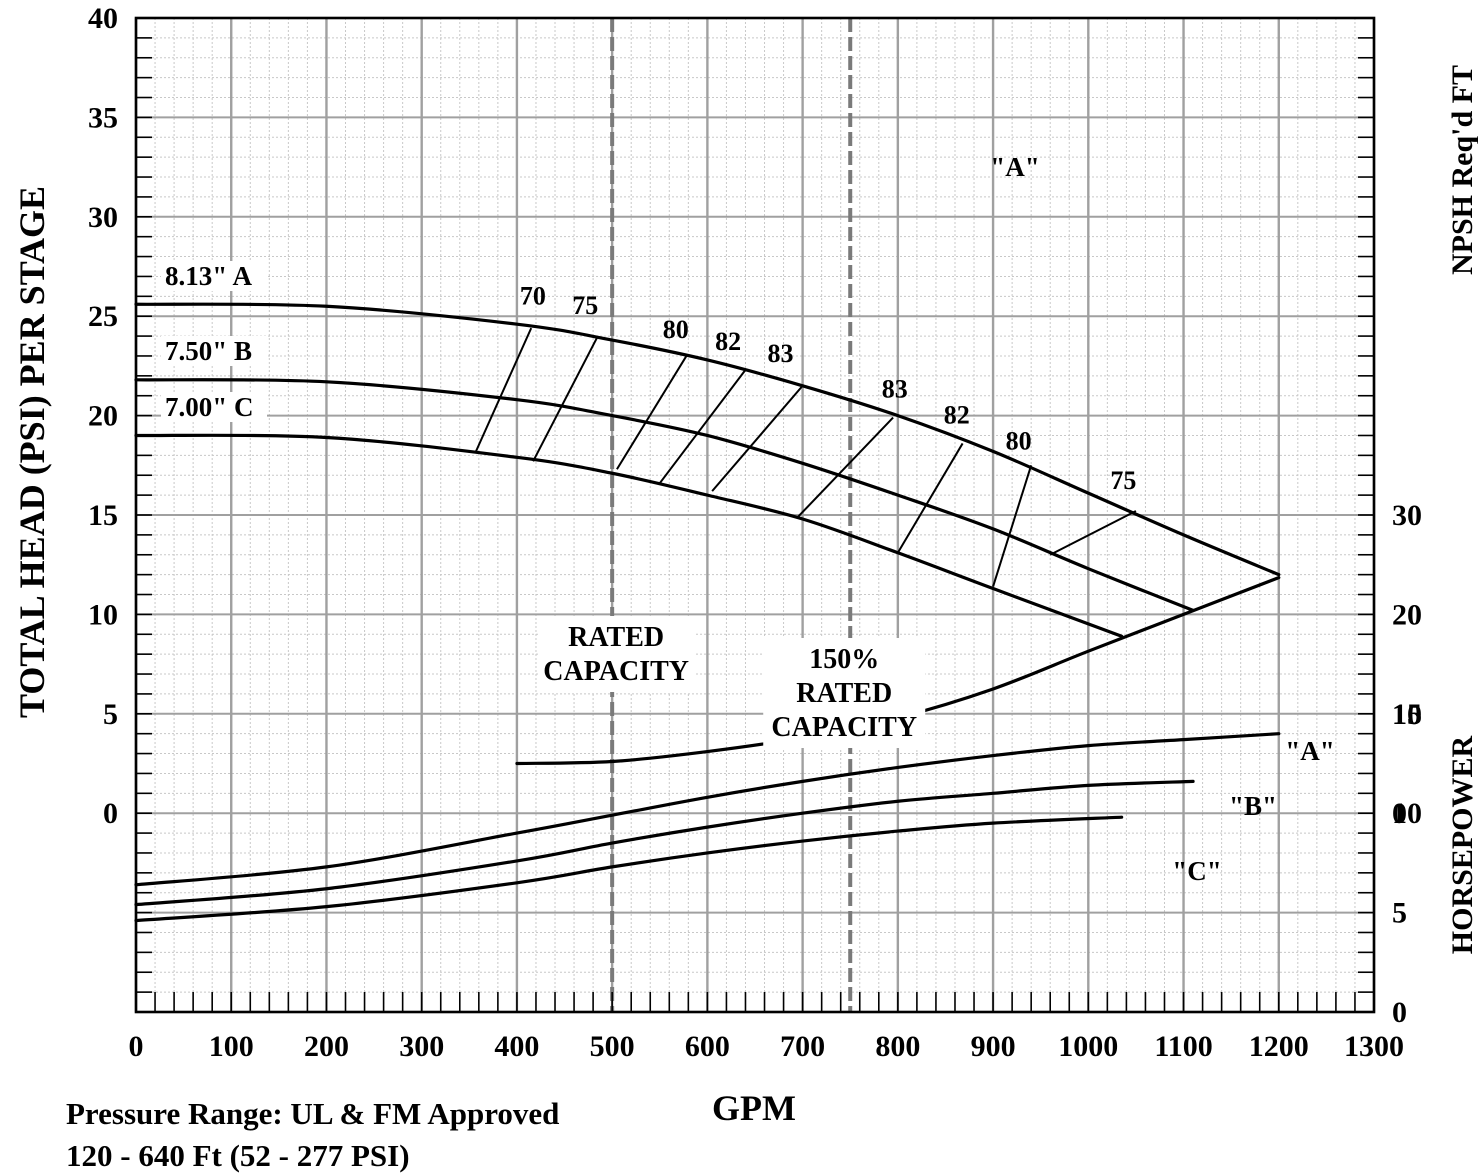 The width and height of the screenshot is (1478, 1173). I want to click on capacity-label-0-0: RATED, so click(616, 637).